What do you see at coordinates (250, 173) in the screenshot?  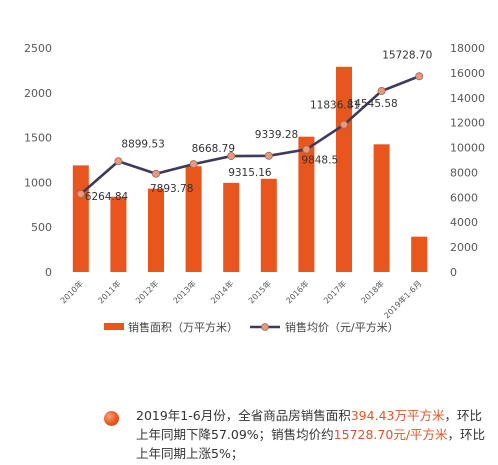 I see `price-data-label: 9315.16` at bounding box center [250, 173].